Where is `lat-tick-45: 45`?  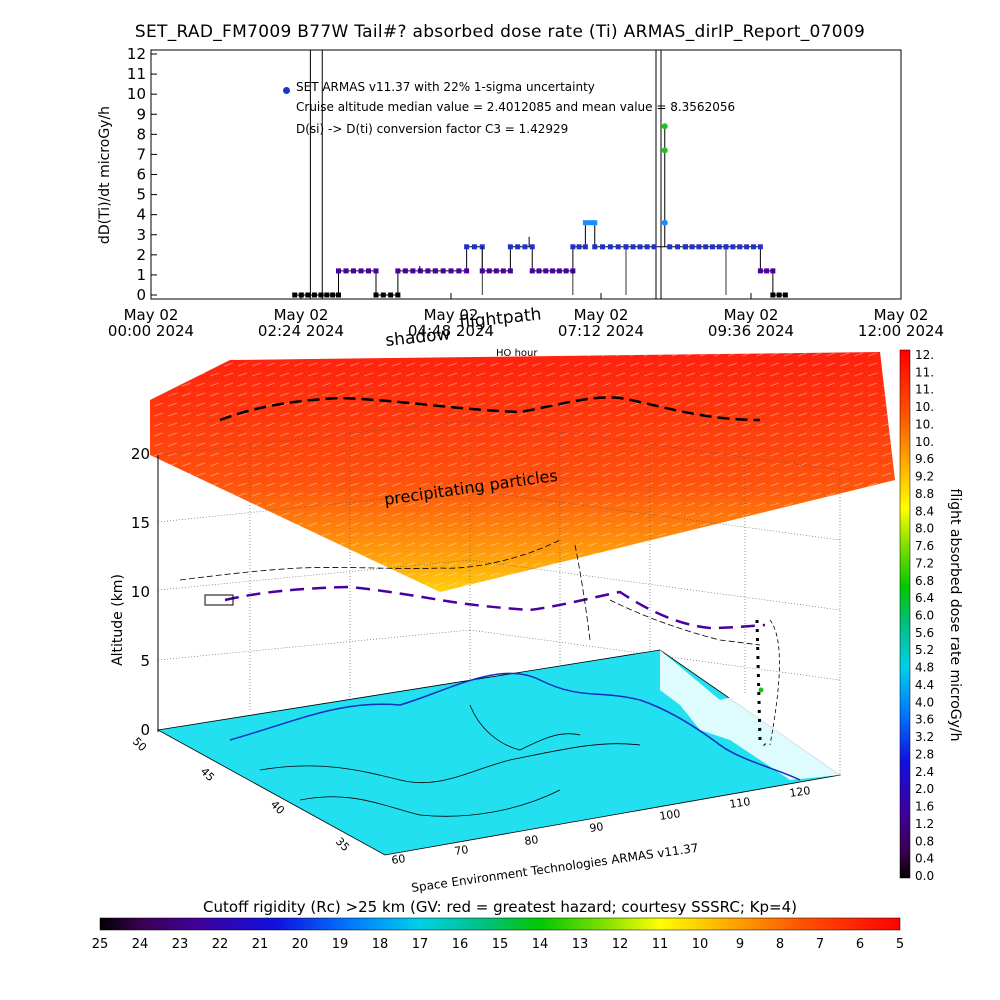
lat-tick-45: 45 is located at coordinates (207, 774).